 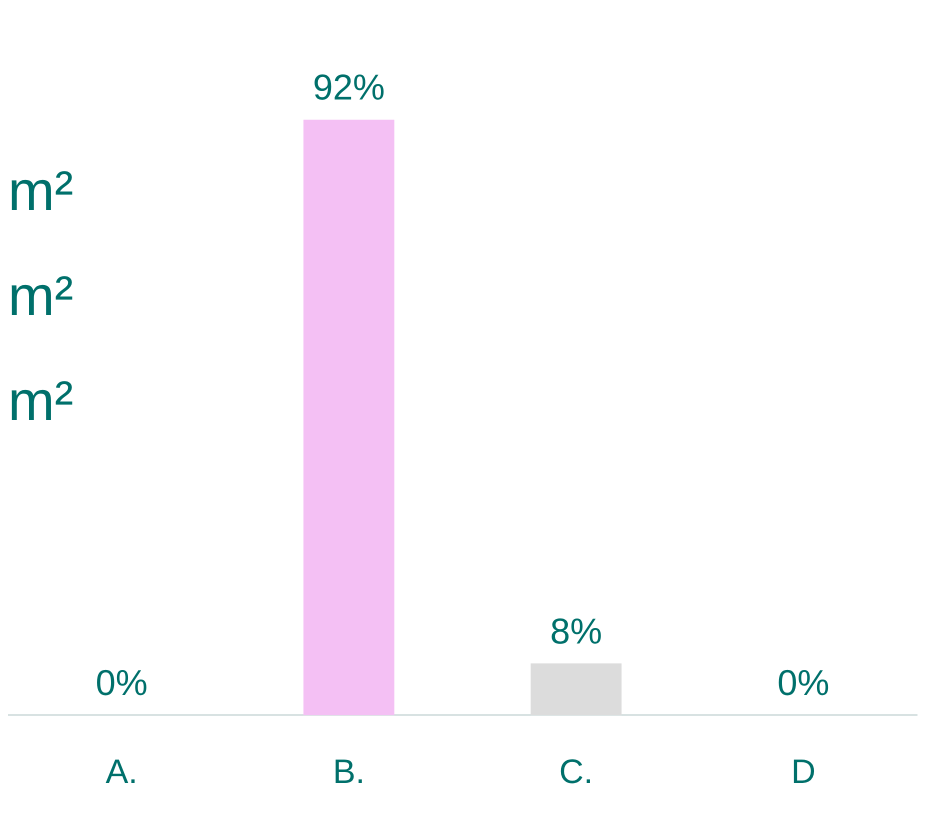 What do you see at coordinates (348, 87) in the screenshot?
I see `data-label: 92%` at bounding box center [348, 87].